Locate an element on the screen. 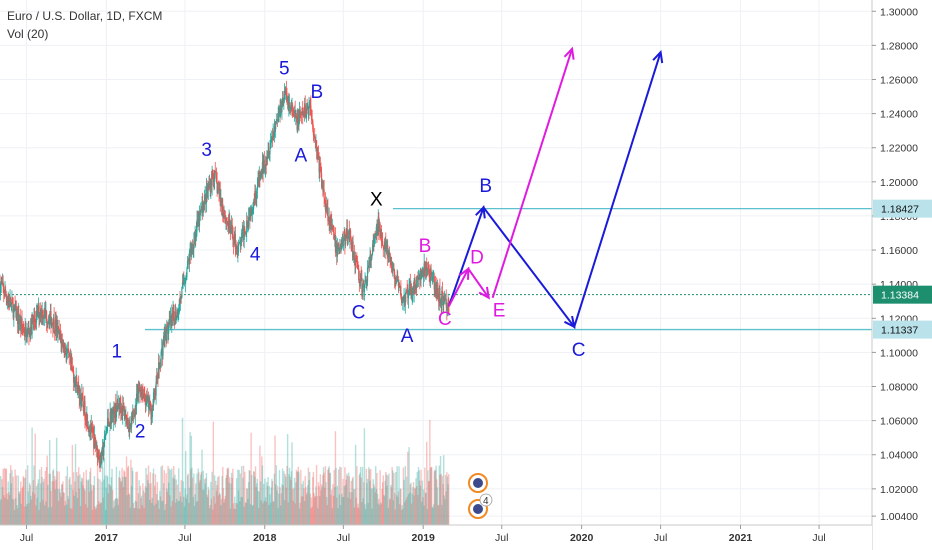  projection-arrows is located at coordinates (555, 187).